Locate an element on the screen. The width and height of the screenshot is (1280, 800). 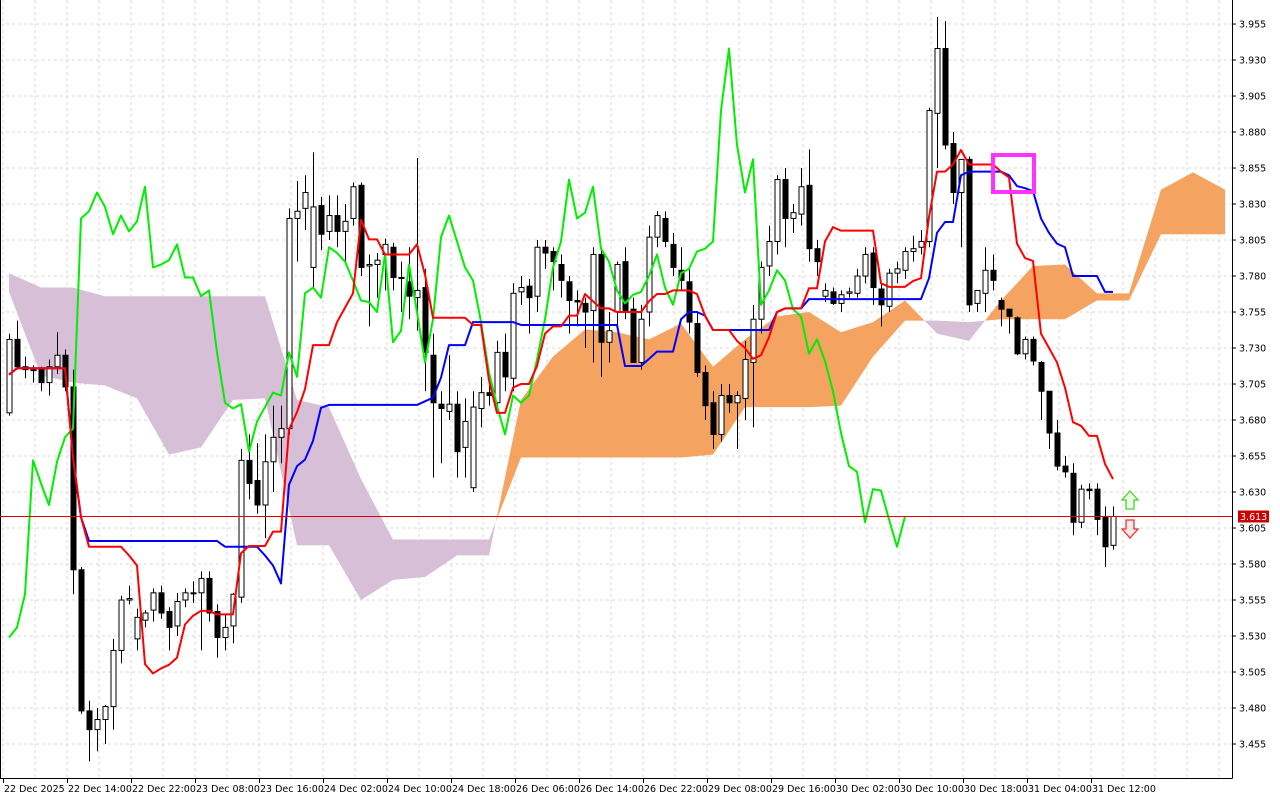
x-tick-label: 26 Dec 14:00 is located at coordinates (612, 789).